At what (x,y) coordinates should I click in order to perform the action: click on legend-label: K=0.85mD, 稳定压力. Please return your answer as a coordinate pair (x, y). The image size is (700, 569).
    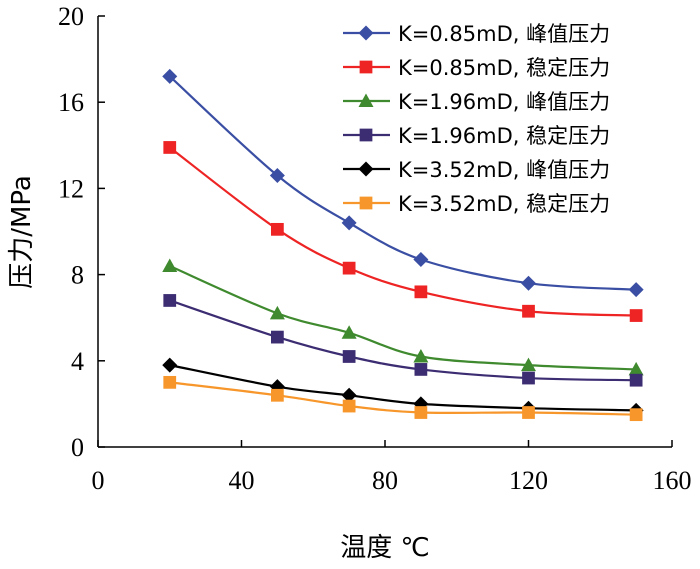
    Looking at the image, I should click on (504, 68).